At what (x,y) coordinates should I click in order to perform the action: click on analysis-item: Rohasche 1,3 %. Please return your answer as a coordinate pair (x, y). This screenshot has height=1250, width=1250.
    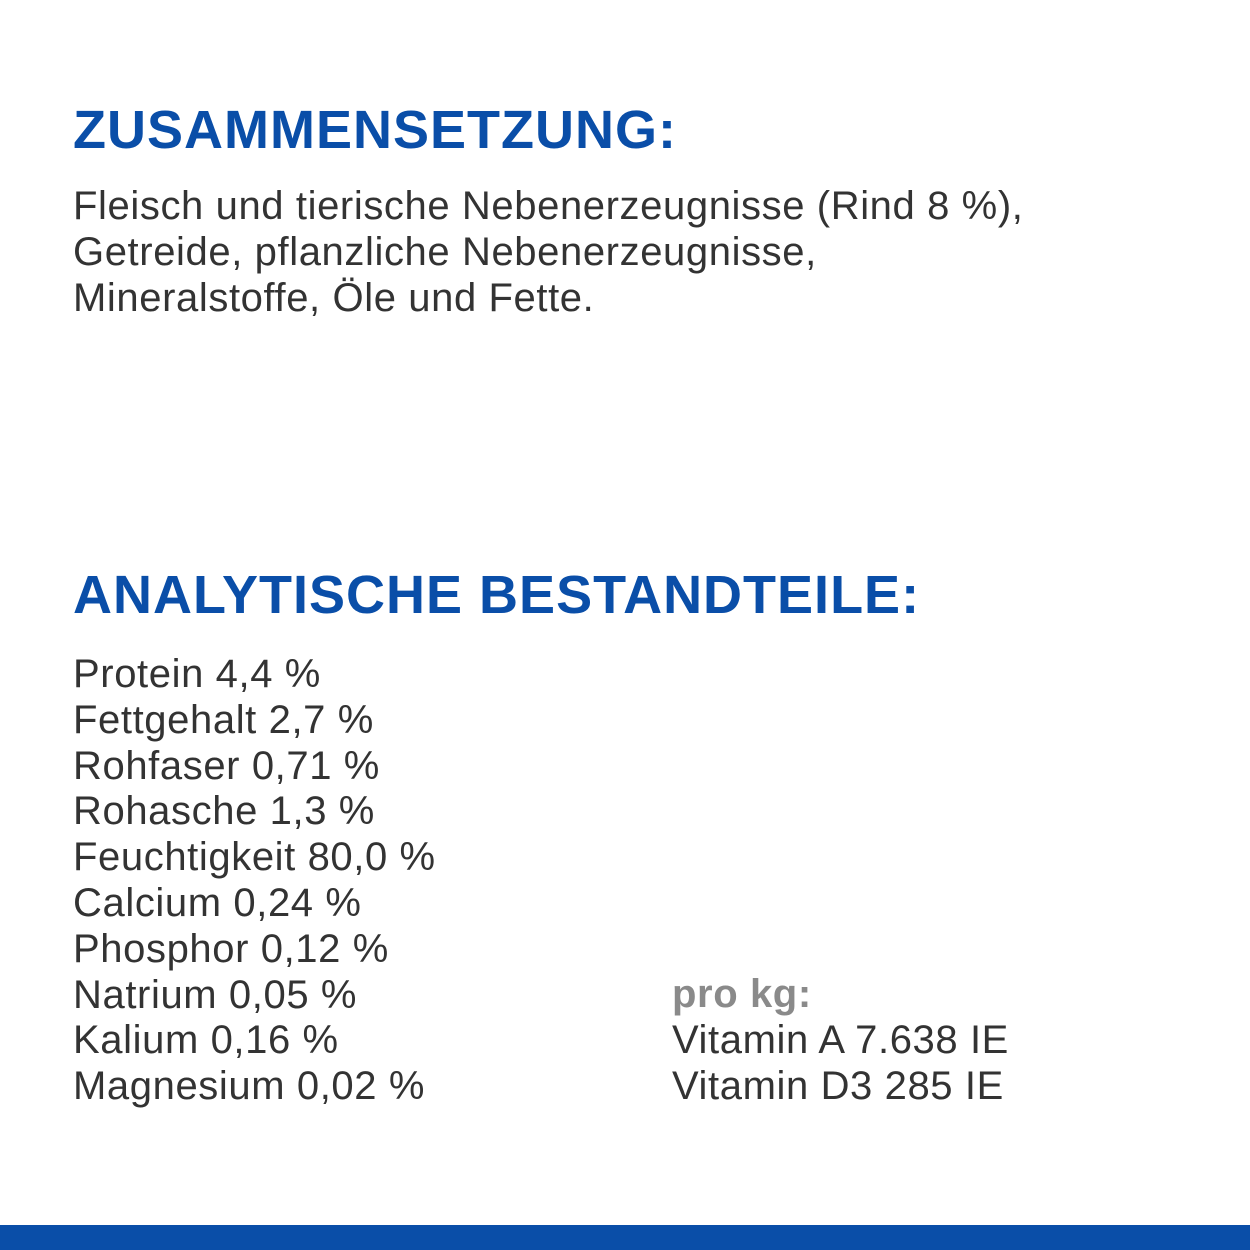
    Looking at the image, I should click on (224, 811).